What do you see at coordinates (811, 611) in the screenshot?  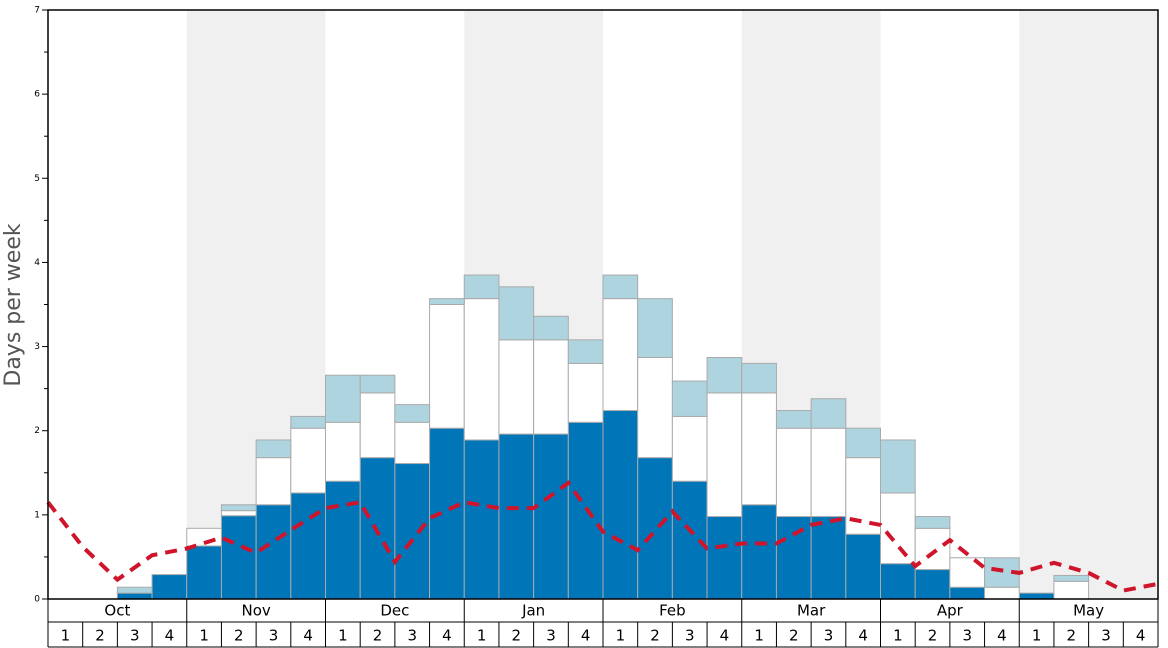 I see `month-label: Mar` at bounding box center [811, 611].